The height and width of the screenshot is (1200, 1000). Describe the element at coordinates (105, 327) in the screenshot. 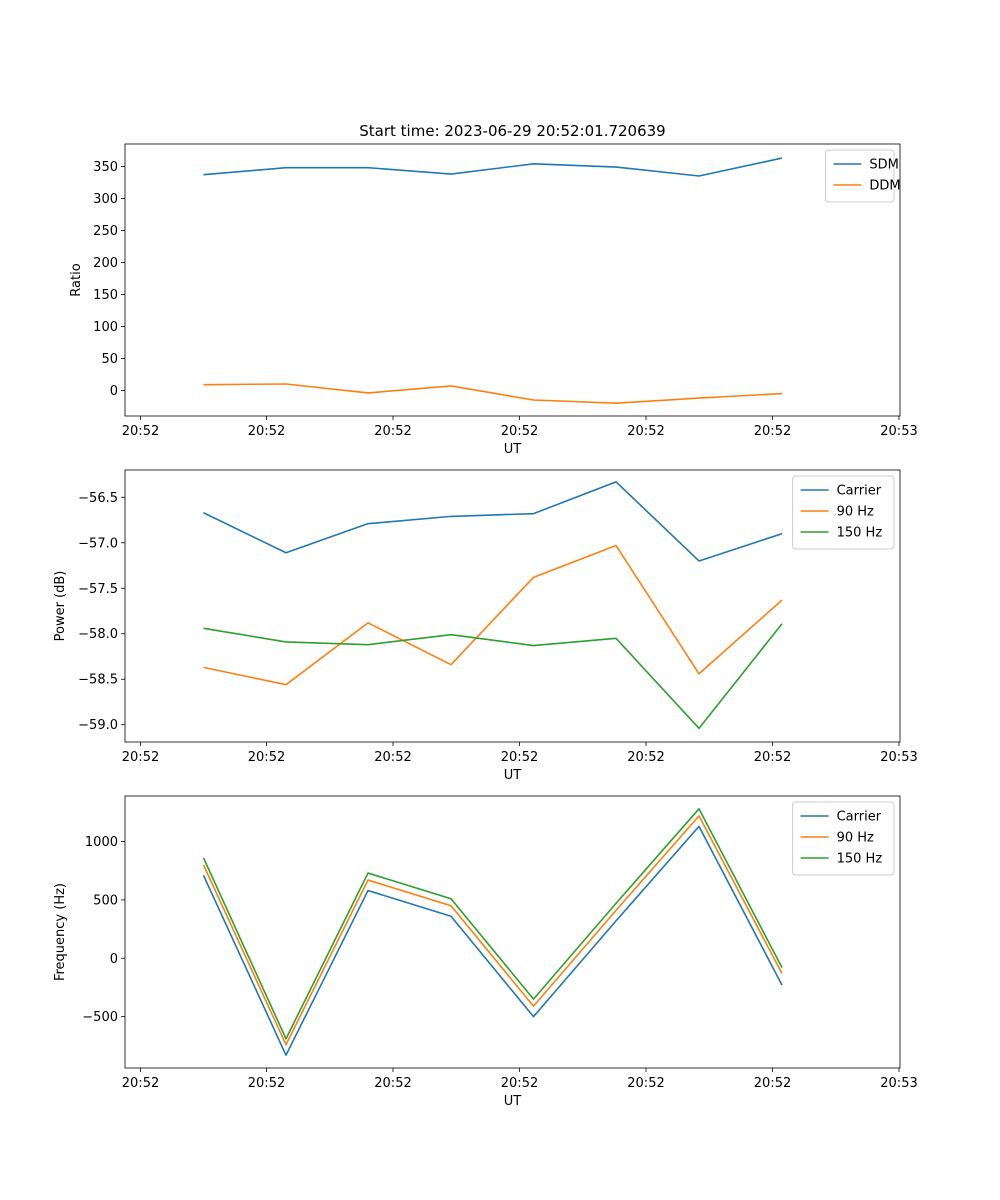

I see `ratio-y-tick-label: 100` at that location.